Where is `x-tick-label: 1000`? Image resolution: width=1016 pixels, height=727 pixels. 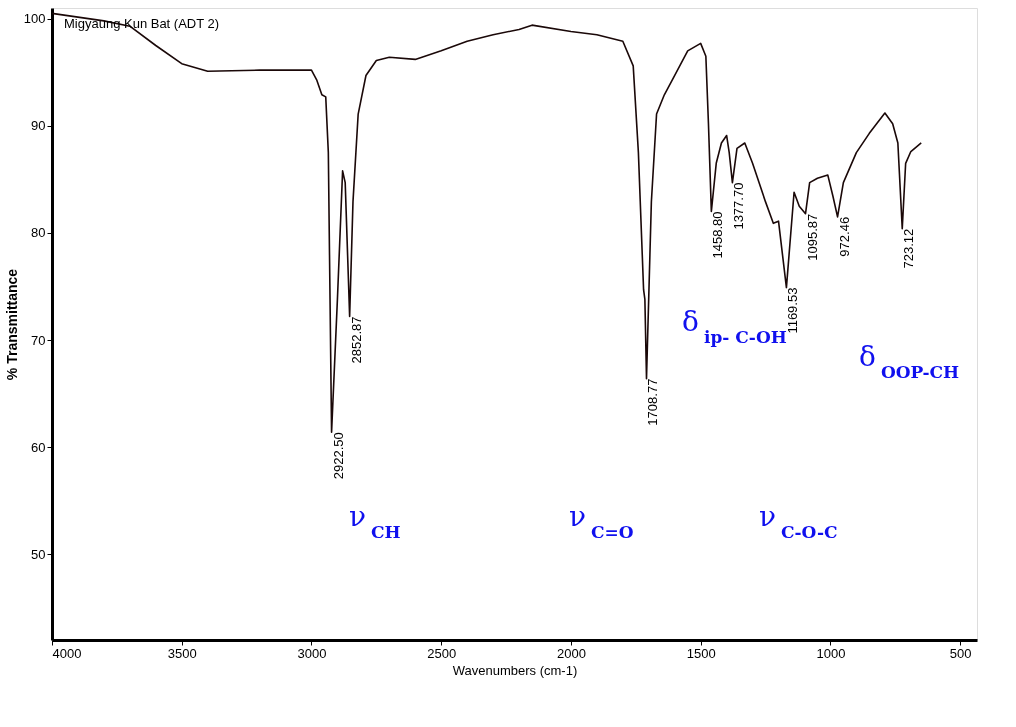
x-tick-label: 1000 is located at coordinates (831, 653).